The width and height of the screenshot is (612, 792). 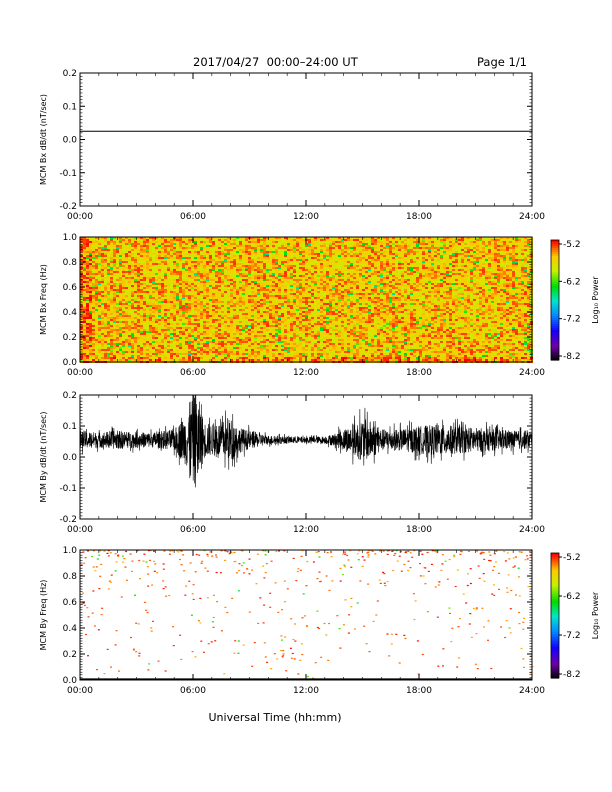 What do you see at coordinates (43, 299) in the screenshot?
I see `panel-2-ylabel: MCM Bx Freq (Hz)` at bounding box center [43, 299].